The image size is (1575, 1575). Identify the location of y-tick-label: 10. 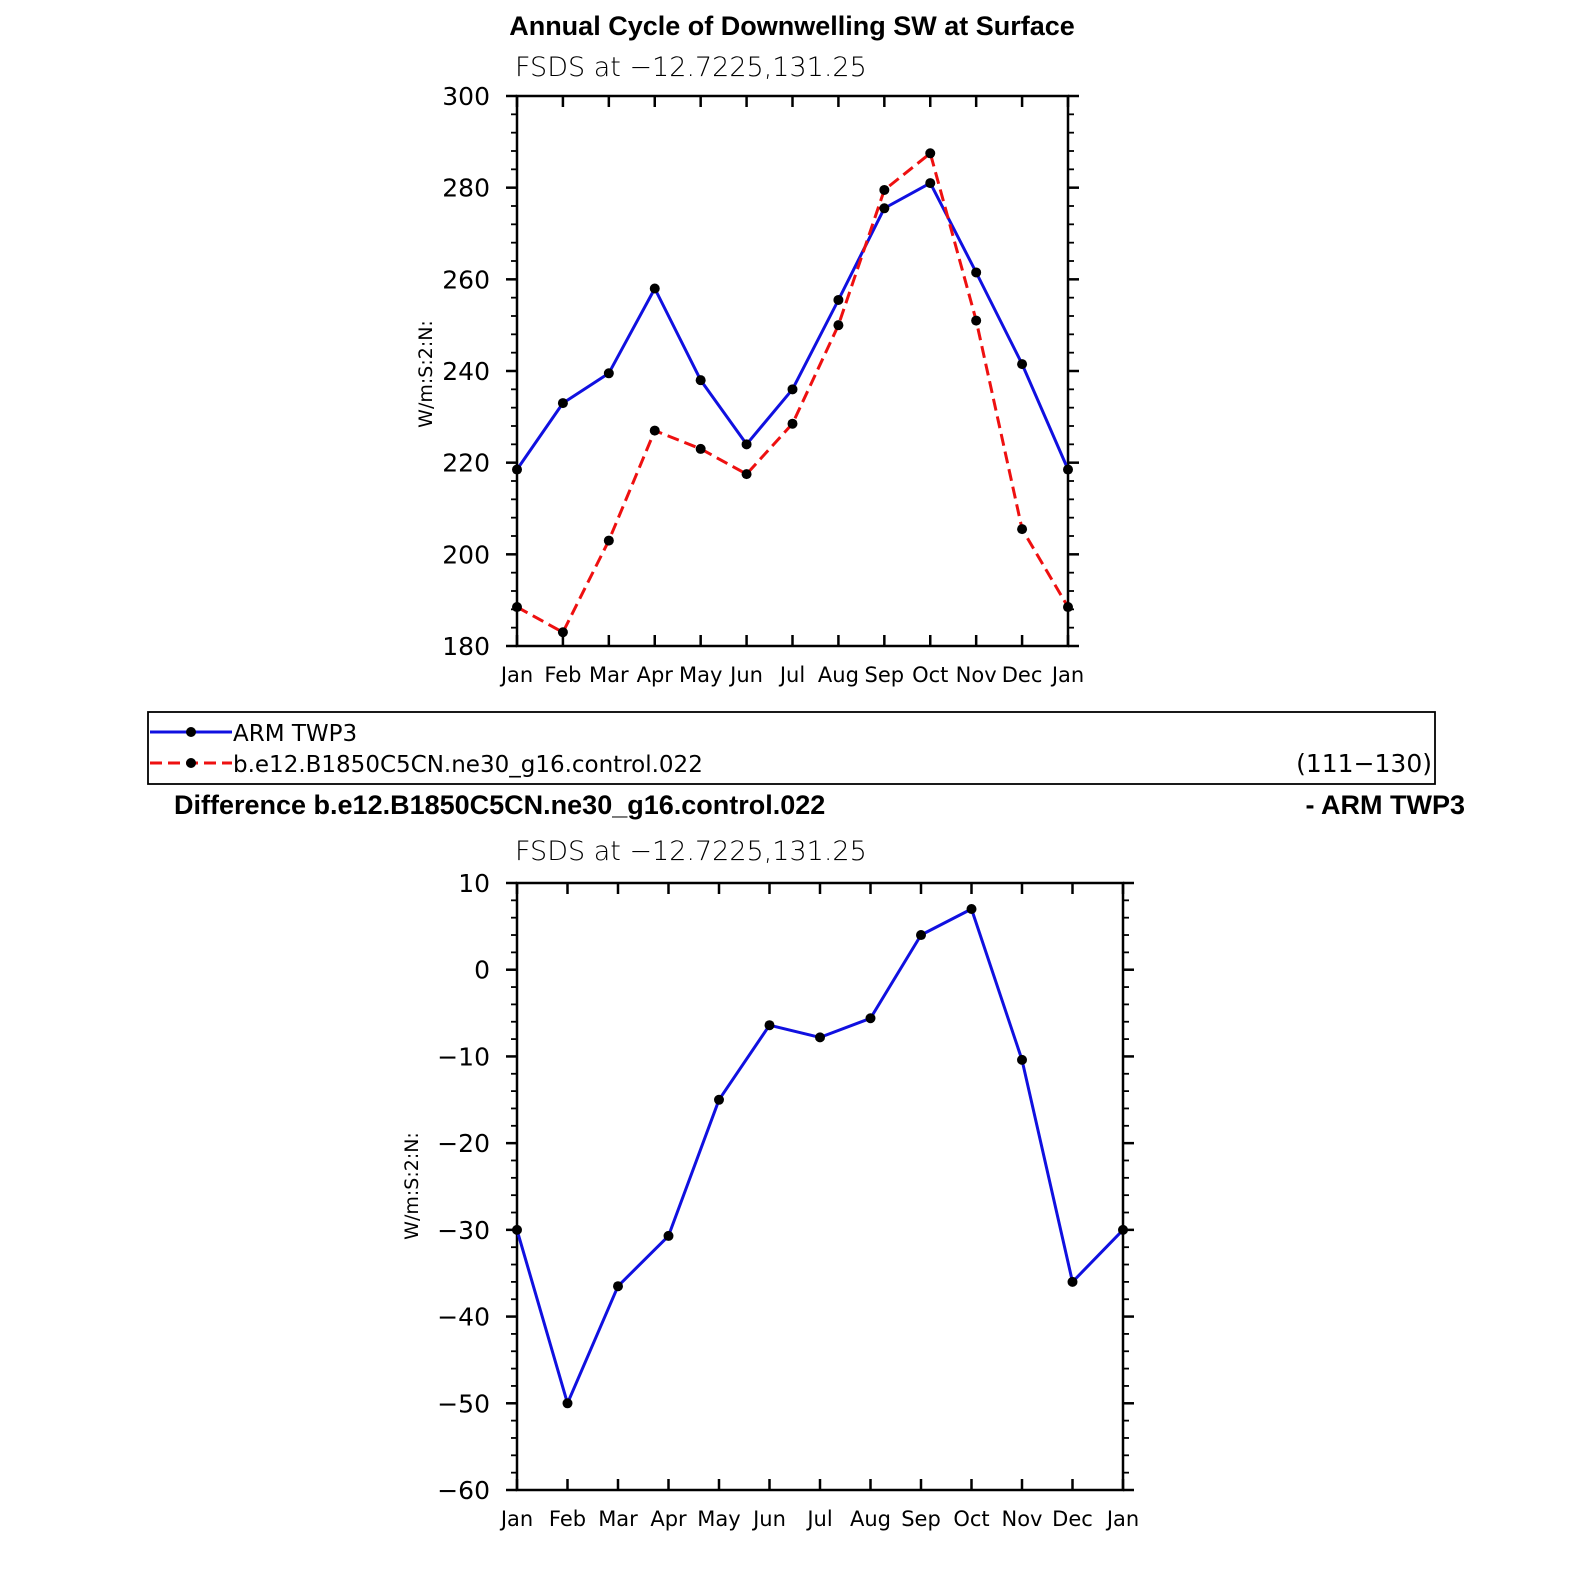
(474, 883).